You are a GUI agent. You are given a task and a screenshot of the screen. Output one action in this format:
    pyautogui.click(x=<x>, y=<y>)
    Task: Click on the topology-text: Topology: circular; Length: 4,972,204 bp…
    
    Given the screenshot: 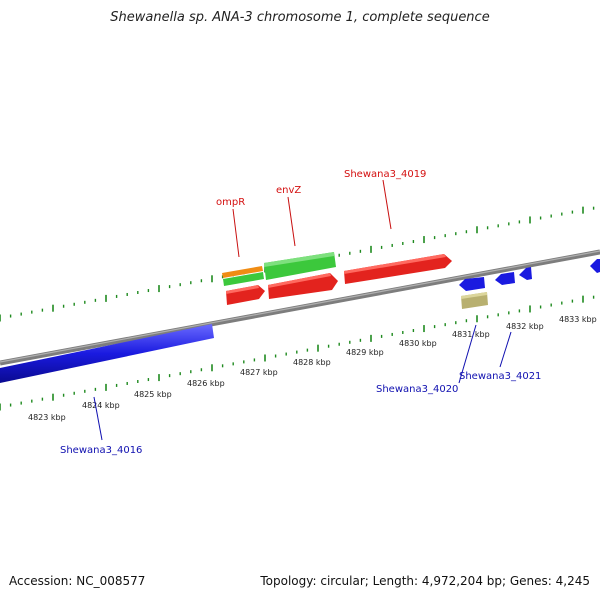 What is the action you would take?
    pyautogui.click(x=425, y=581)
    